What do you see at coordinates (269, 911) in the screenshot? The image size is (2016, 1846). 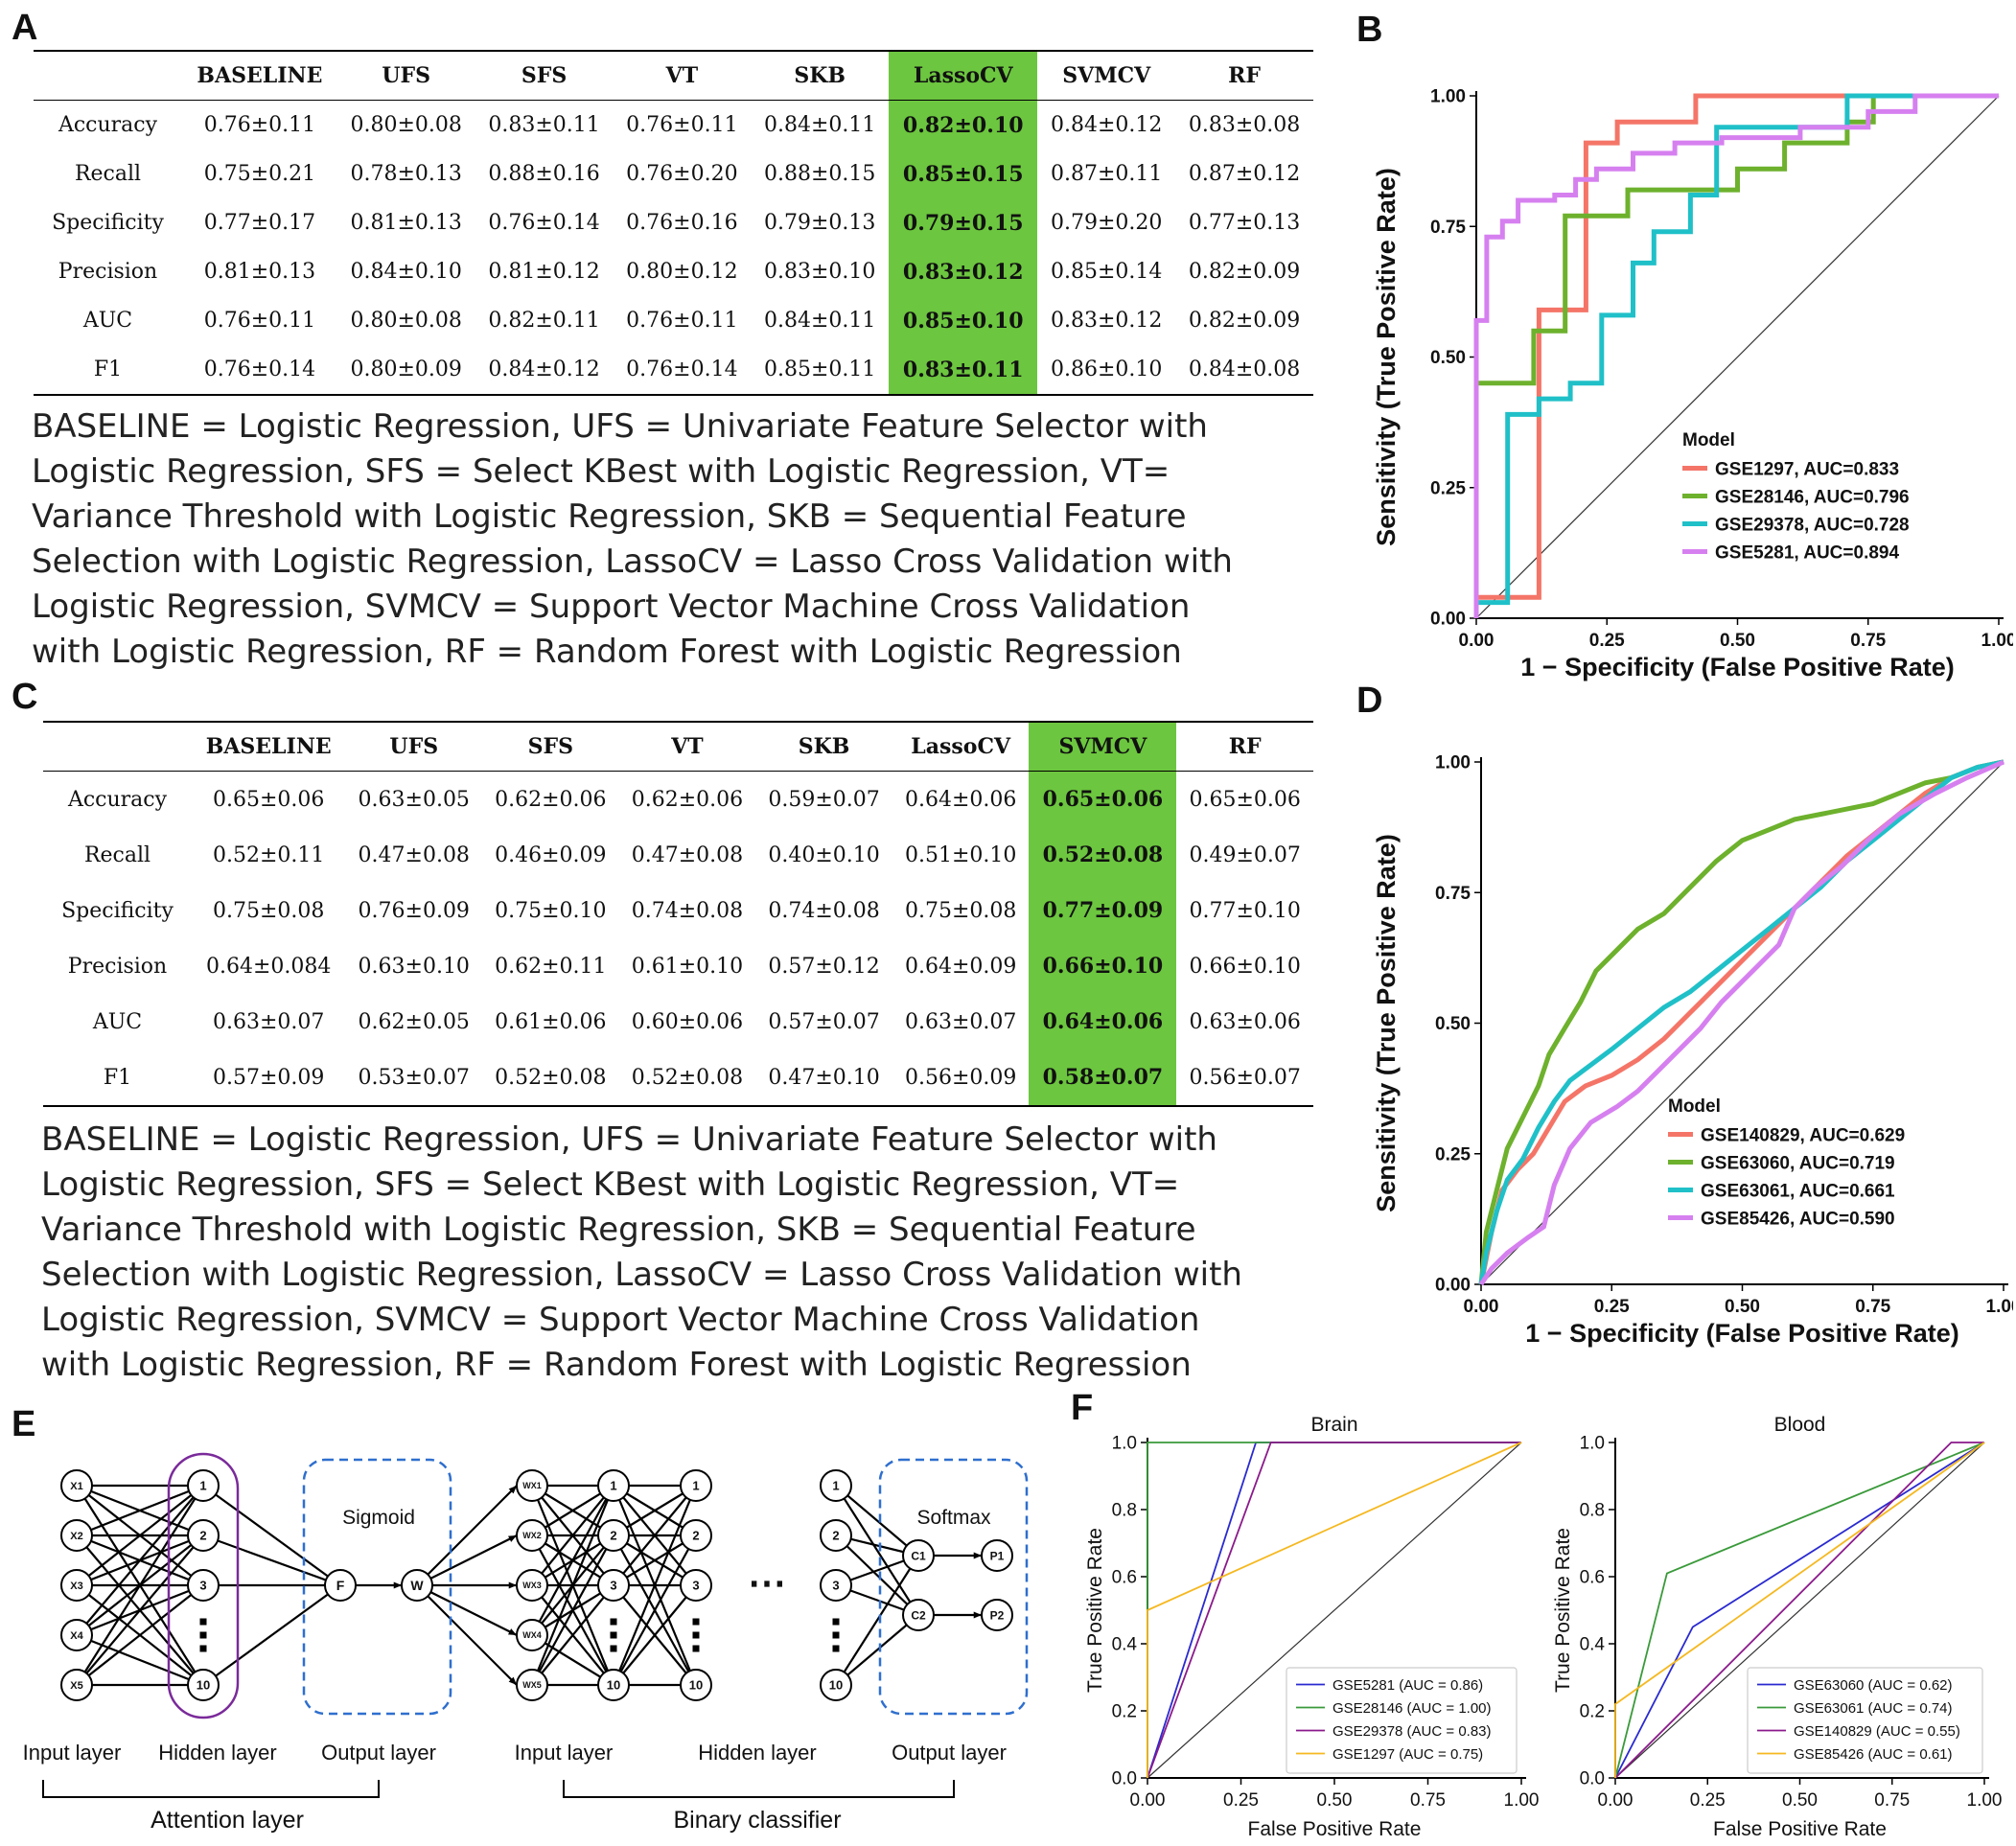 I see `table-cell: 0.75±0.08` at bounding box center [269, 911].